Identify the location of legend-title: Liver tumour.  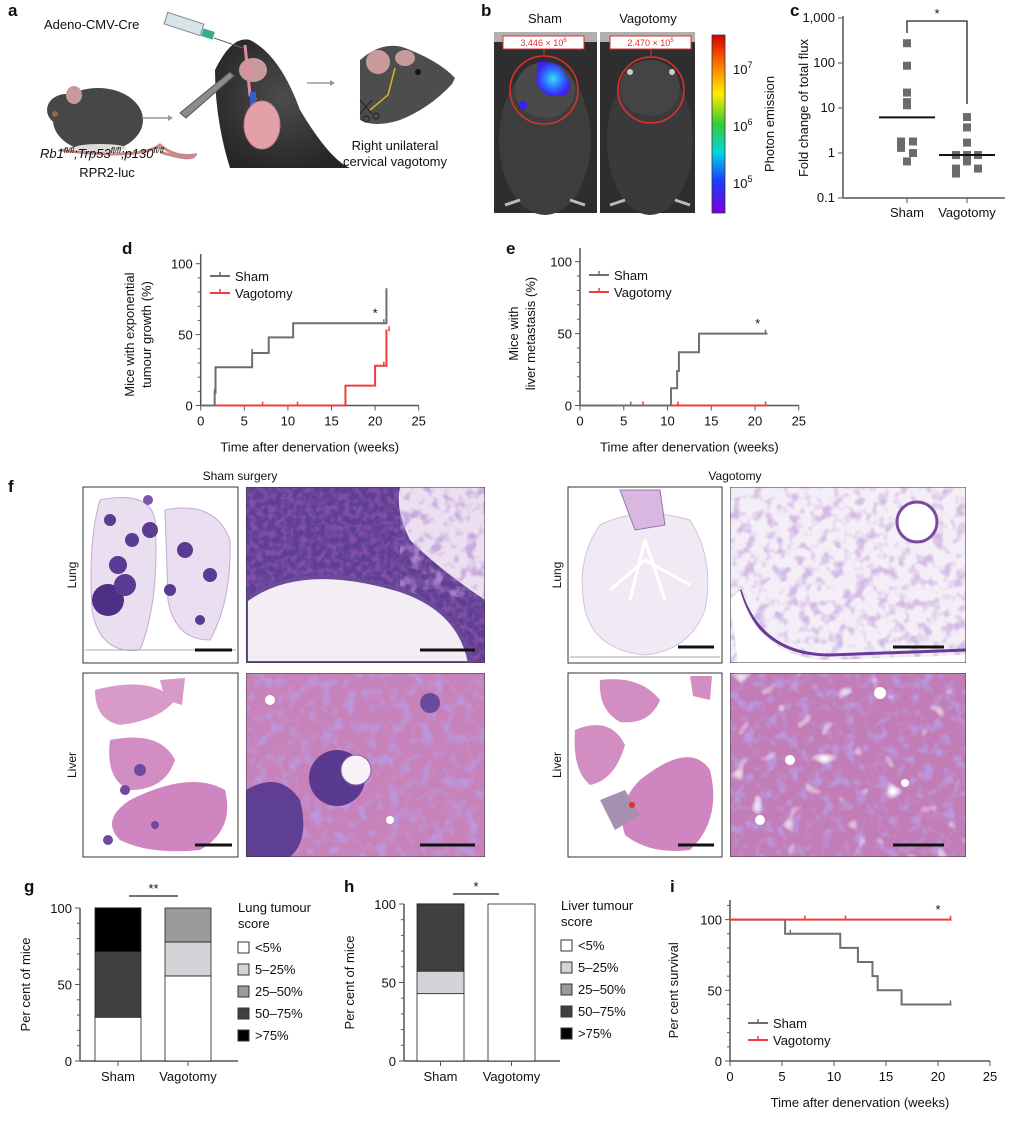
(597, 905).